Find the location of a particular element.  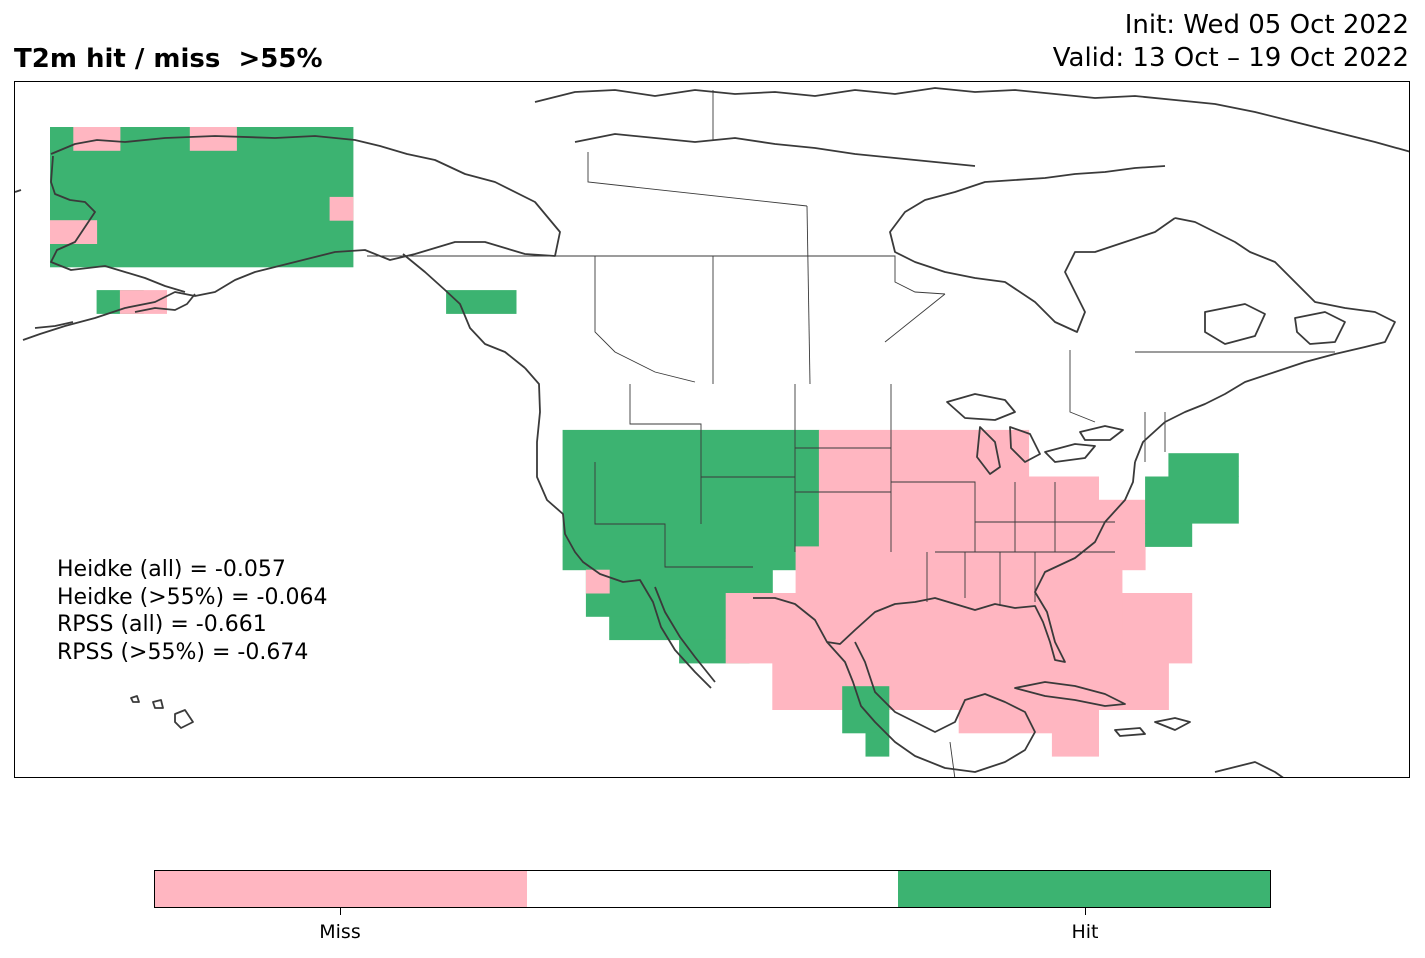

colorbar-hit is located at coordinates (1084, 889).